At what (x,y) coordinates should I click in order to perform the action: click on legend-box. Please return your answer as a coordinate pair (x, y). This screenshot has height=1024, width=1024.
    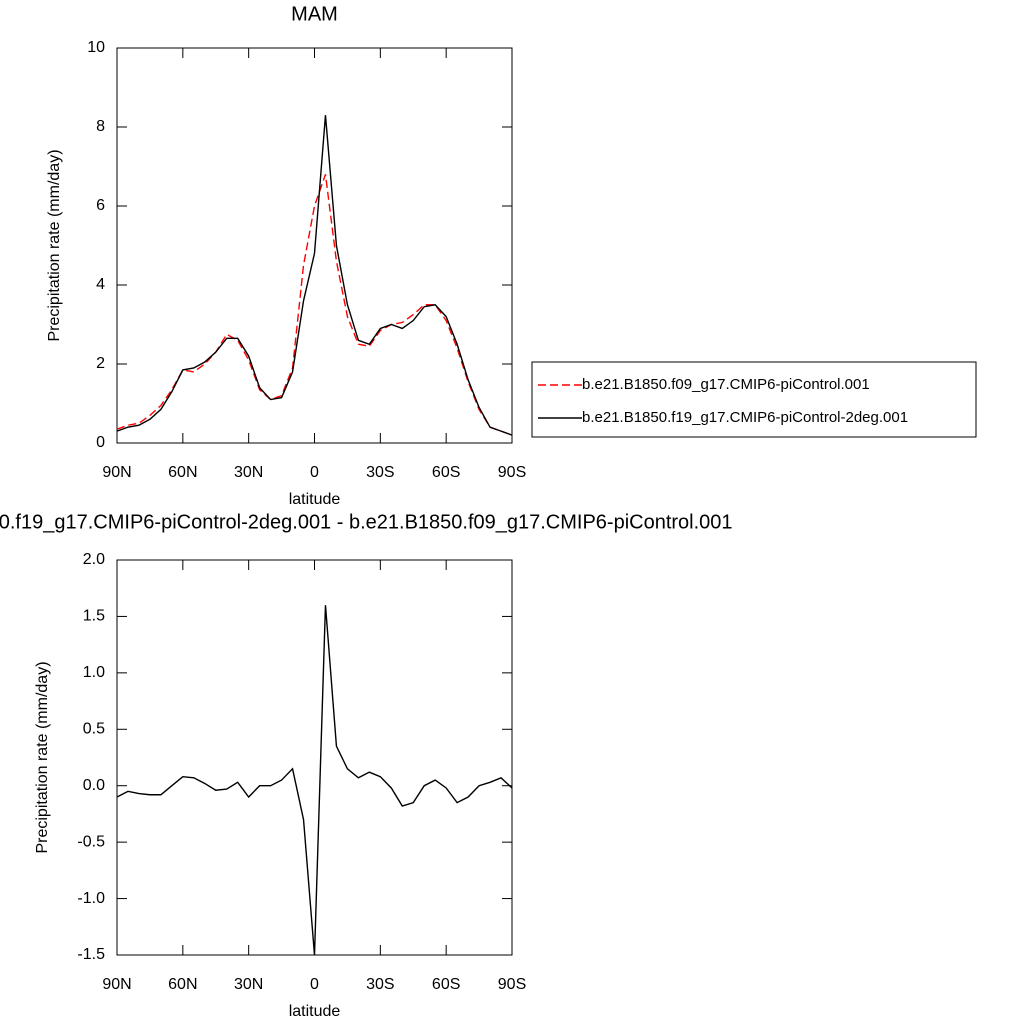
    Looking at the image, I should click on (754, 399).